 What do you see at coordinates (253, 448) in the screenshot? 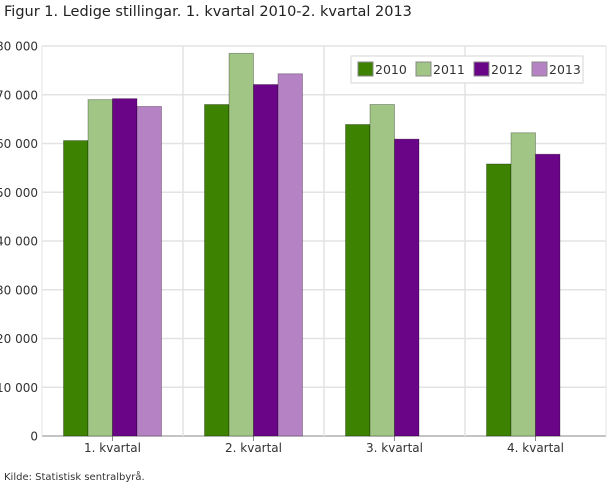
I see `x-tick-label: 2. kvartal` at bounding box center [253, 448].